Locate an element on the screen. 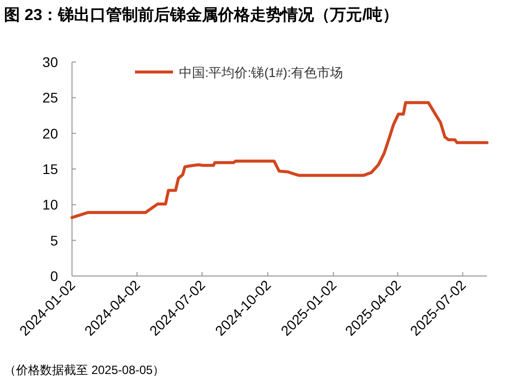 Image resolution: width=517 pixels, height=380 pixels. y-tick-label: 30 is located at coordinates (50, 62).